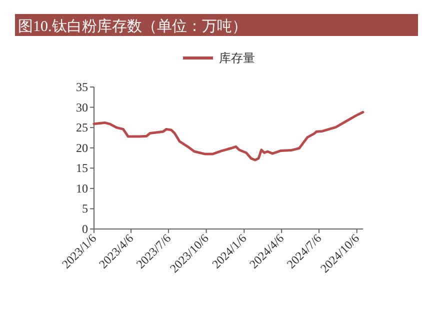 The image size is (422, 323). I want to click on chart-title: 图10.钛白粉库存数（单位：万吨）, so click(132, 26).